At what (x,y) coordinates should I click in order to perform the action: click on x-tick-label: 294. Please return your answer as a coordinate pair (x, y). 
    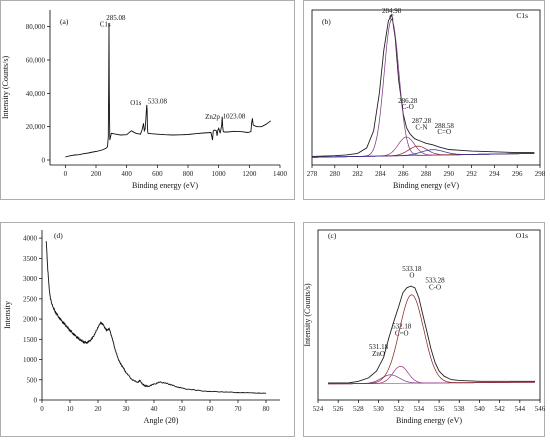
    Looking at the image, I should click on (494, 174).